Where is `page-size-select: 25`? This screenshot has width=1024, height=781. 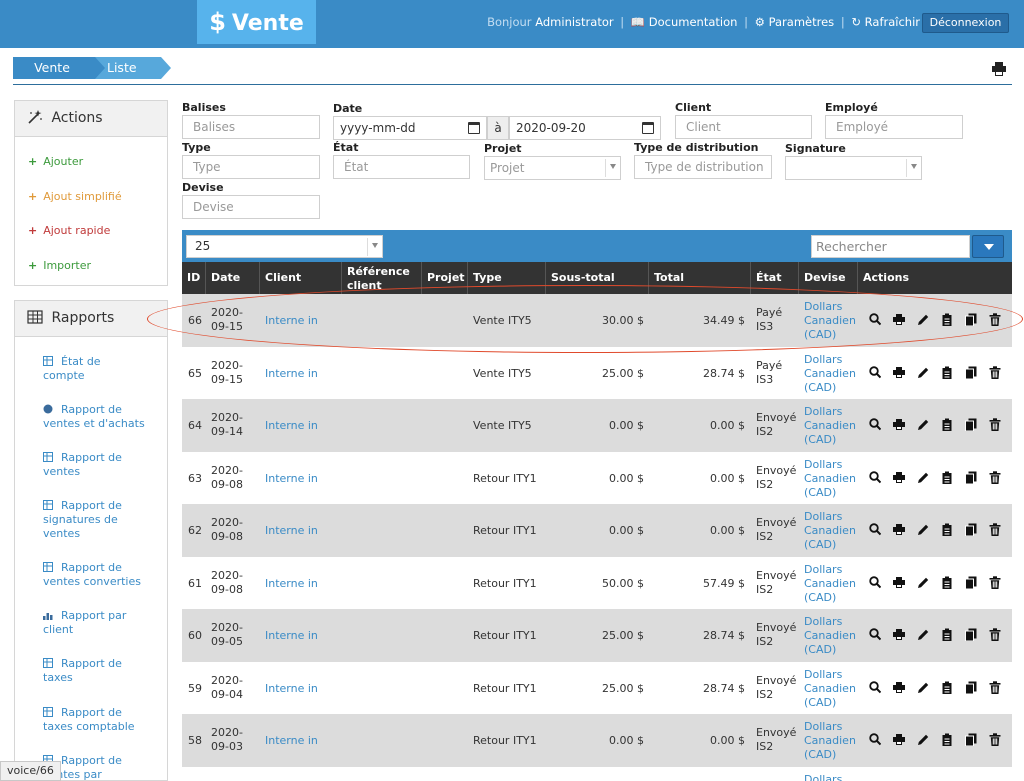 page-size-select: 25 is located at coordinates (284, 246).